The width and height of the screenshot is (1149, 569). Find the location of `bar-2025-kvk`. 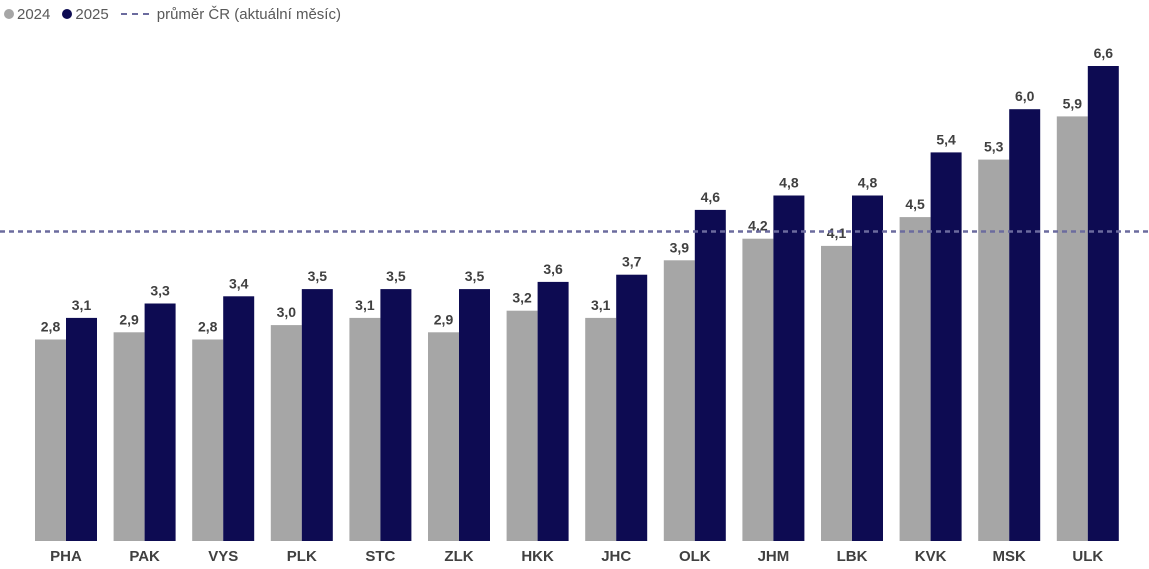

bar-2025-kvk is located at coordinates (946, 346).